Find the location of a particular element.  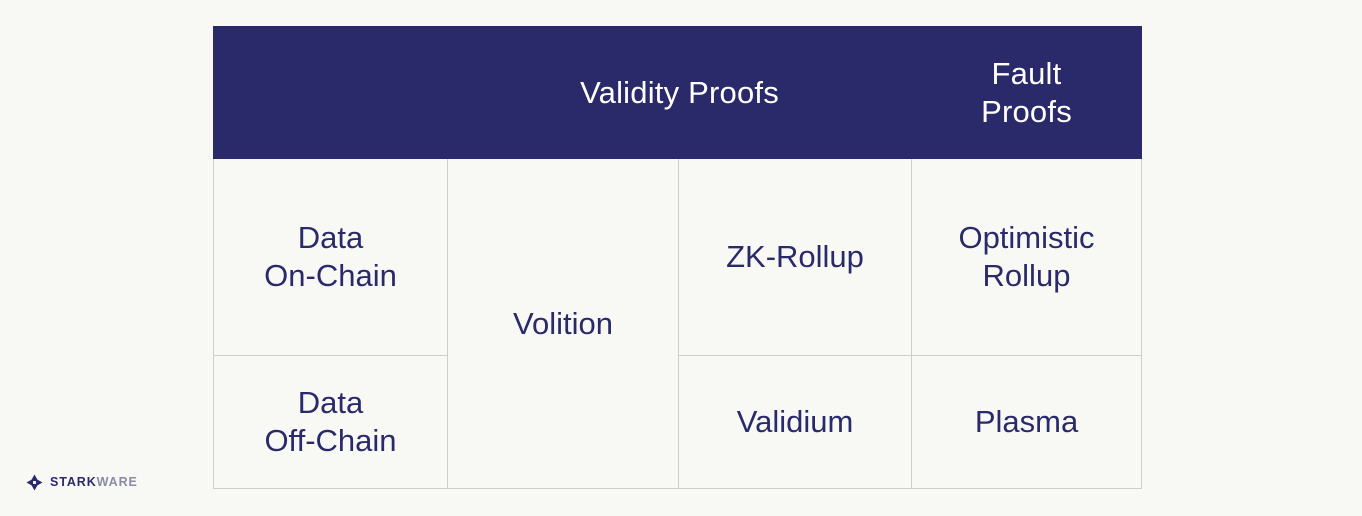

header-fault-proofs-label: Fault Proofs is located at coordinates (1026, 92).